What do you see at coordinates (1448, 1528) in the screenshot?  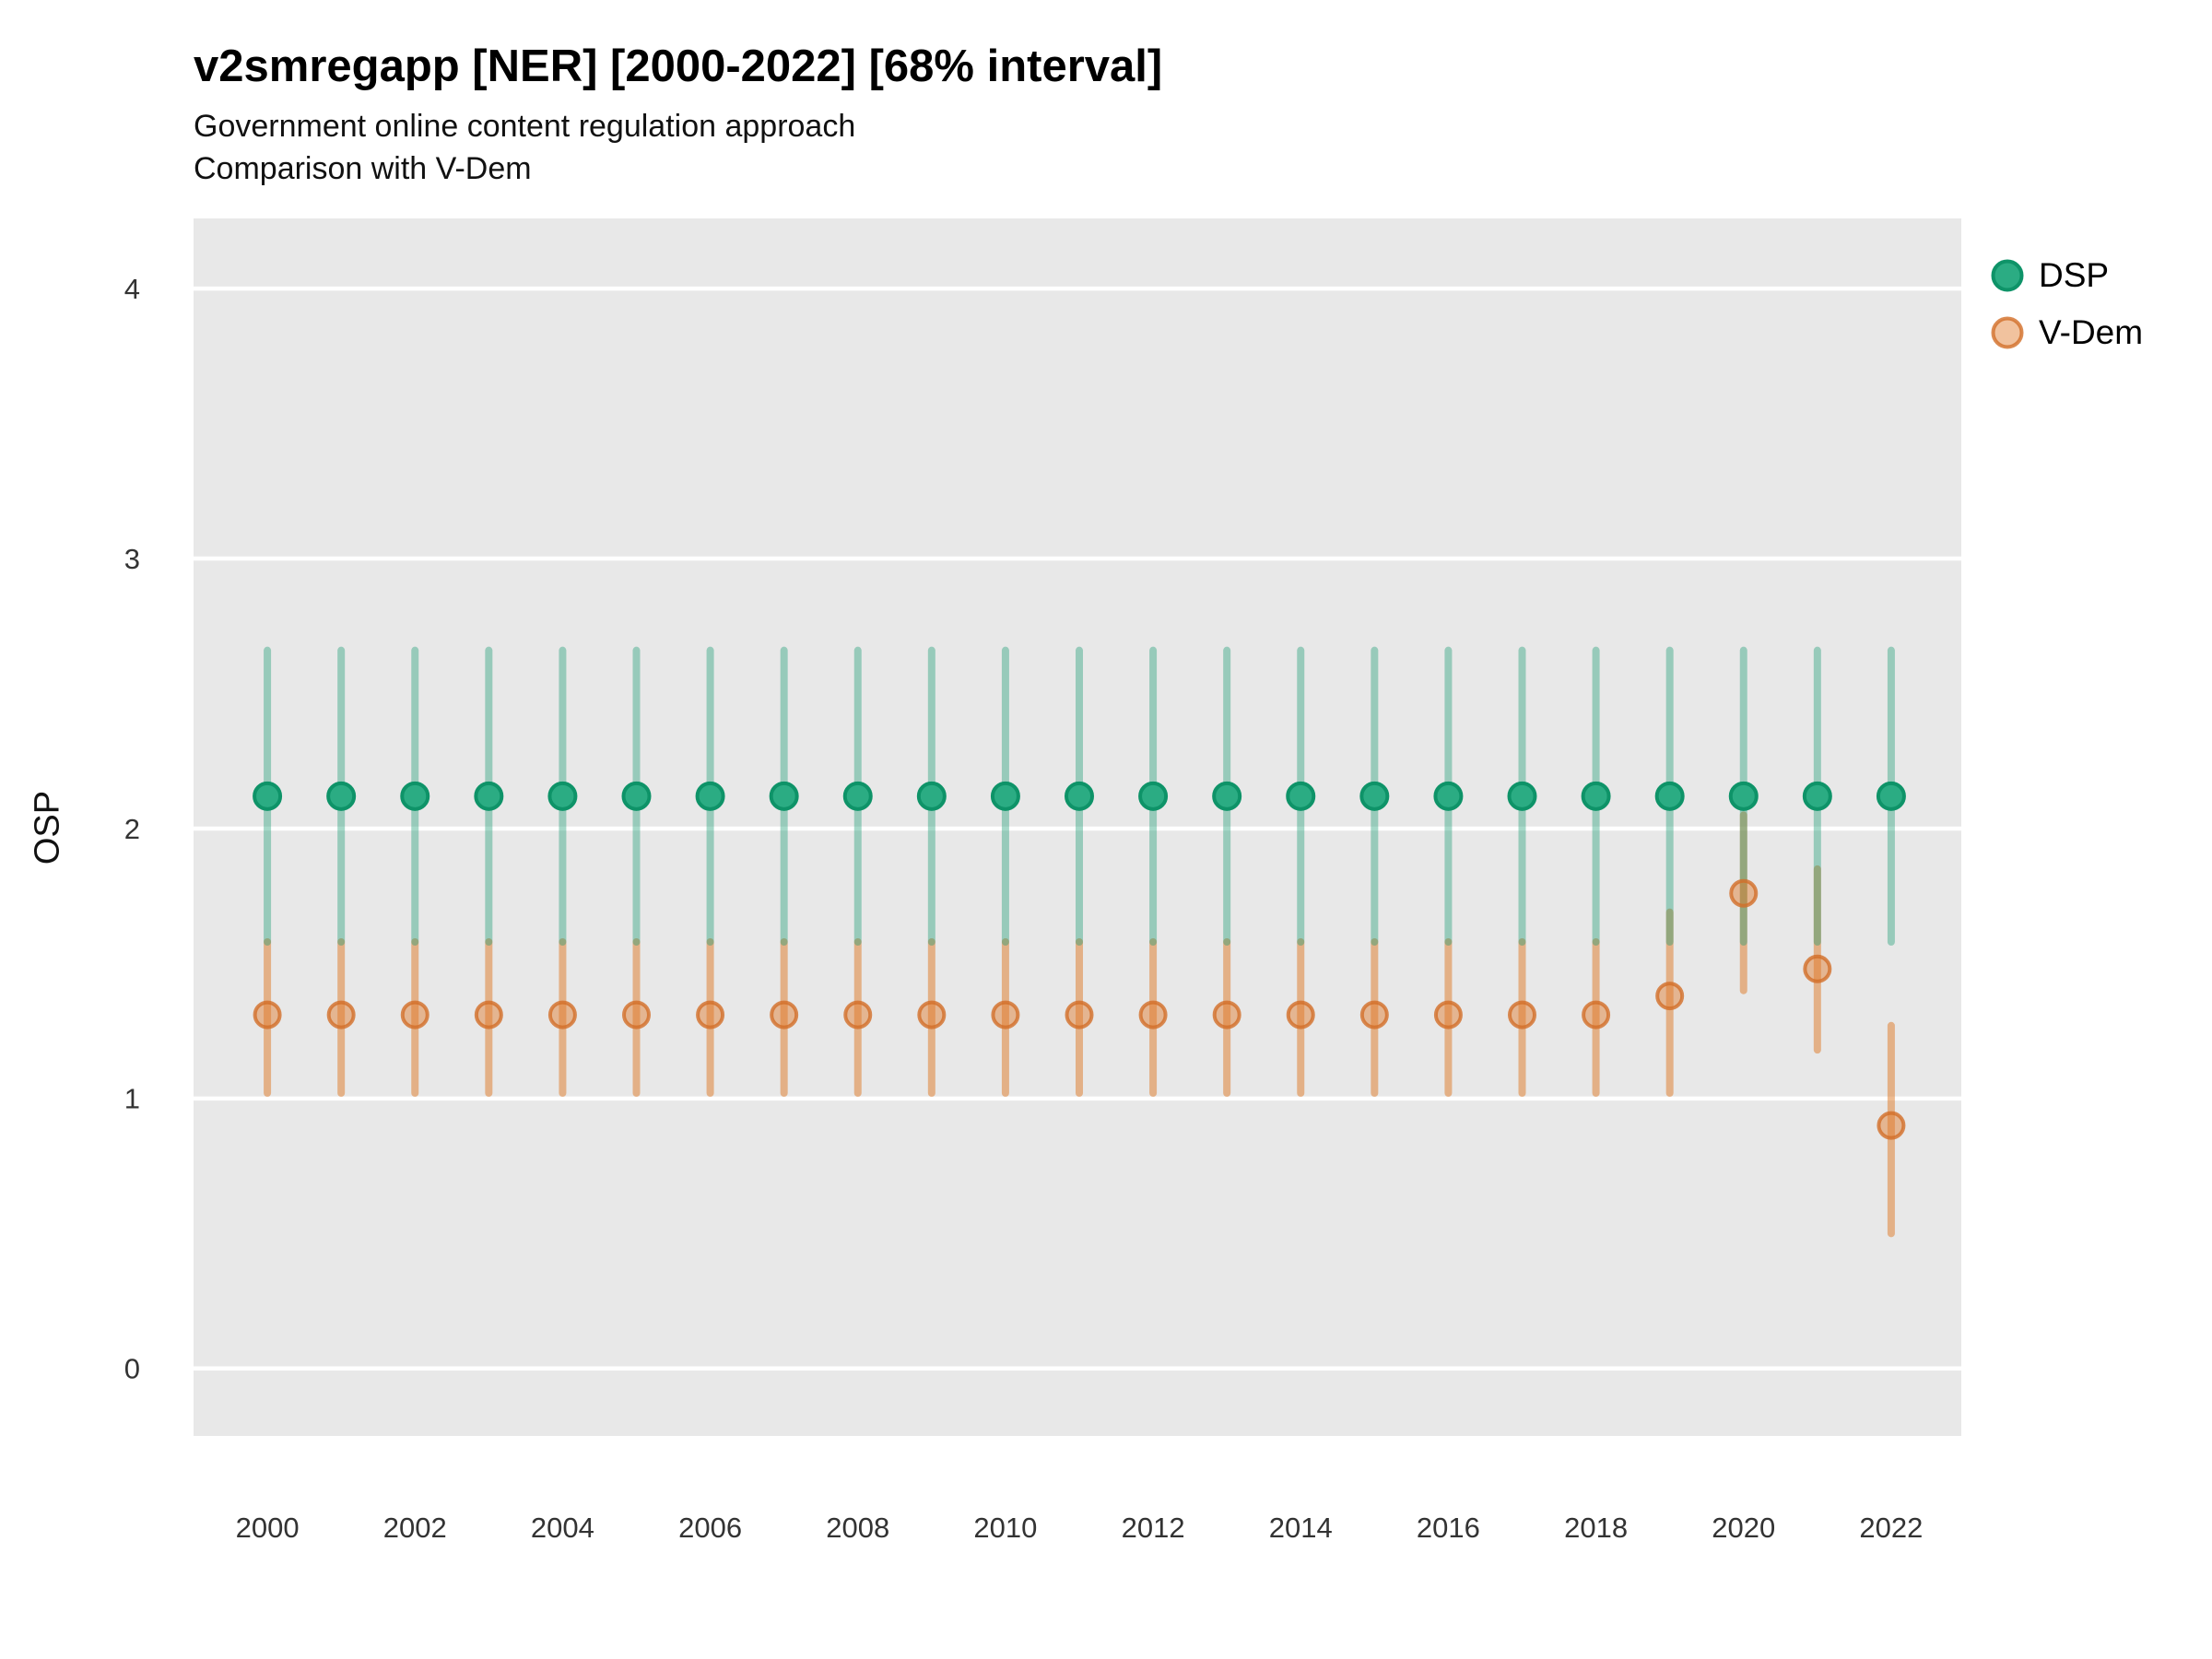 I see `x-tick-label-2016: 2016` at bounding box center [1448, 1528].